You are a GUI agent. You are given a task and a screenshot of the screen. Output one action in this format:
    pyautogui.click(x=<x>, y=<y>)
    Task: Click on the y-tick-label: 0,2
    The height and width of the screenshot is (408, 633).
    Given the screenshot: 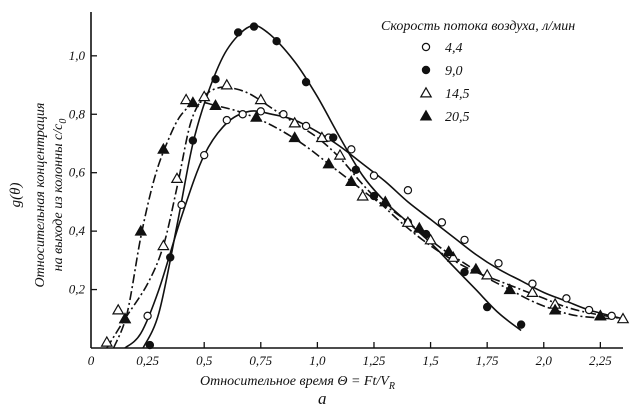 What is the action you would take?
    pyautogui.click(x=77, y=289)
    